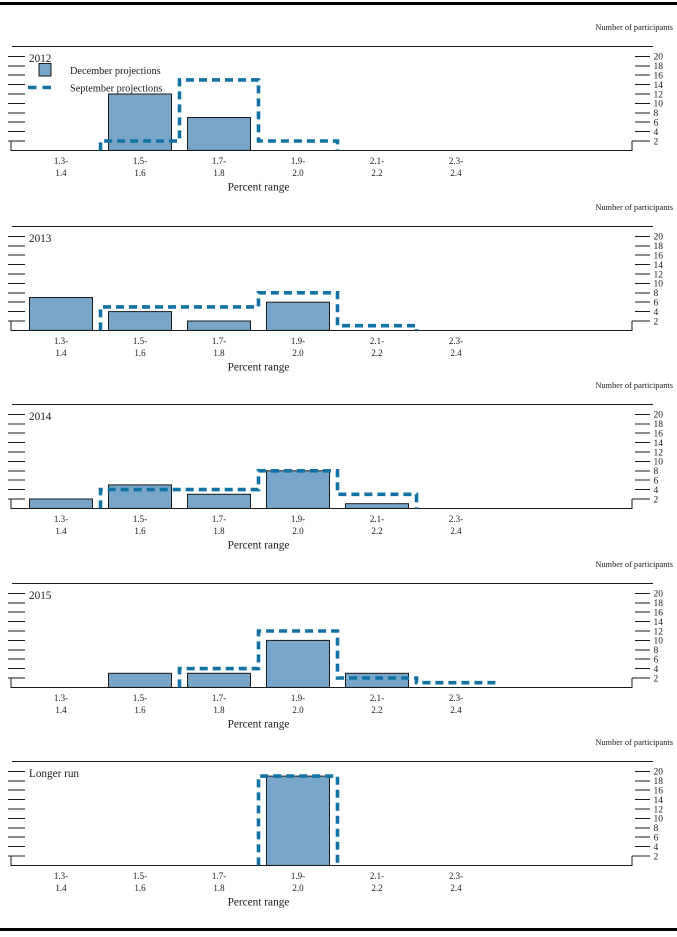  What do you see at coordinates (321, 146) in the screenshot?
I see `x-axis-line` at bounding box center [321, 146].